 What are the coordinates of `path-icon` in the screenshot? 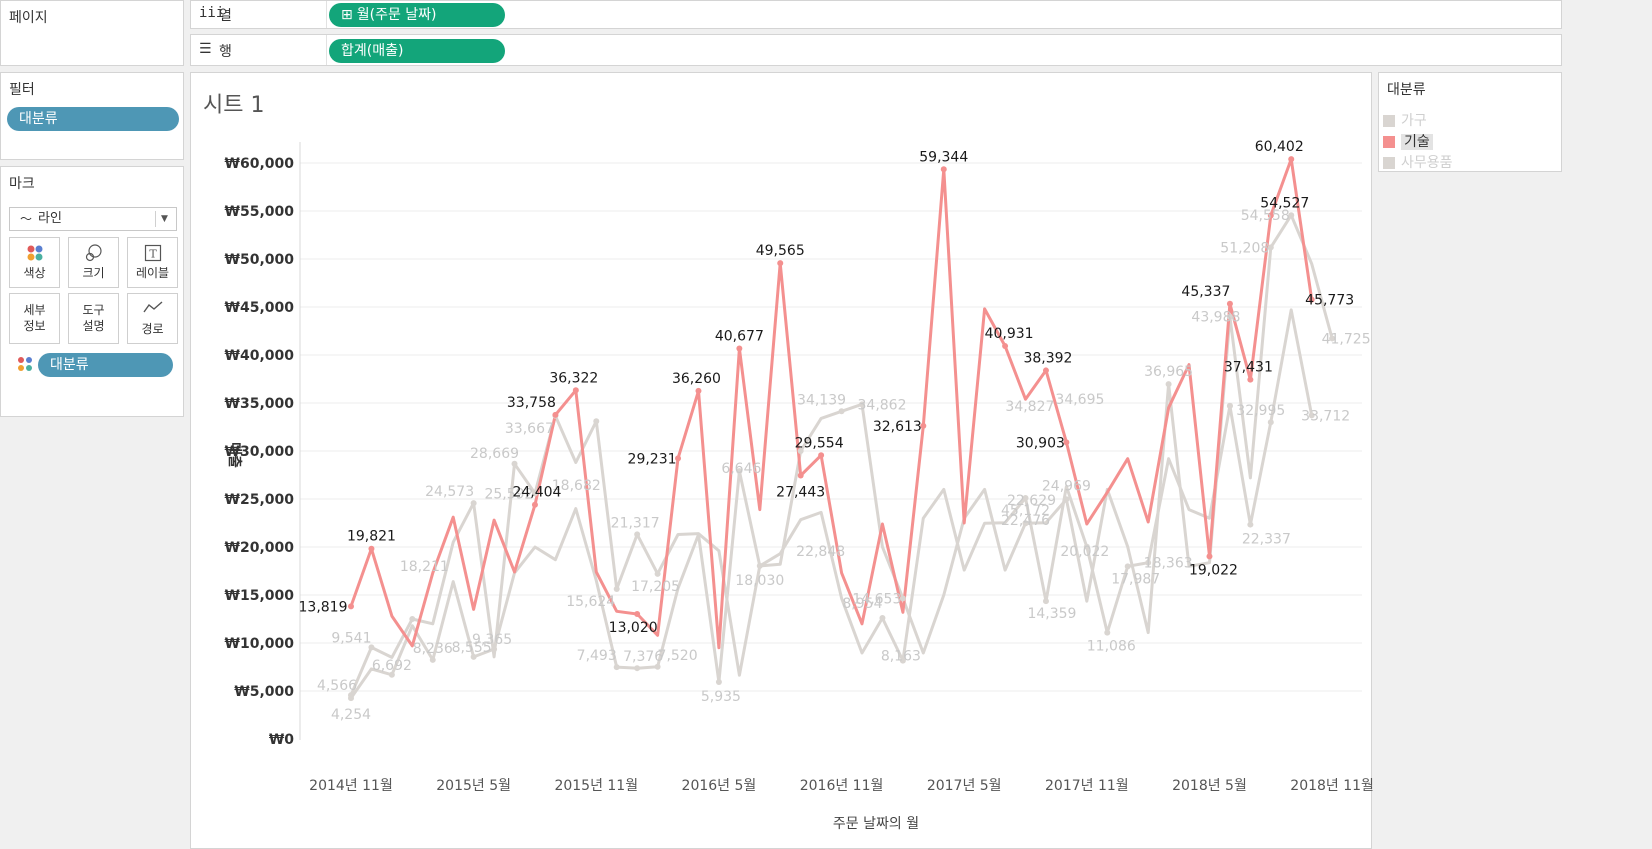 It's located at (152, 310).